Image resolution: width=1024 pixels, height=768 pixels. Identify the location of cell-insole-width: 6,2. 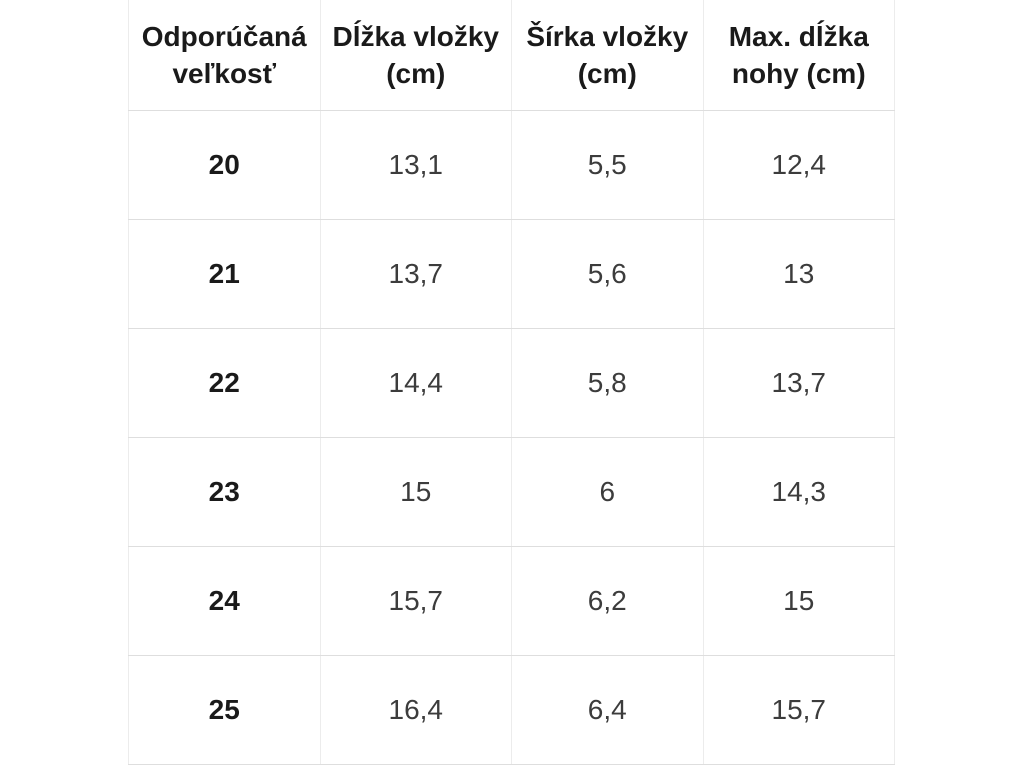
(607, 600).